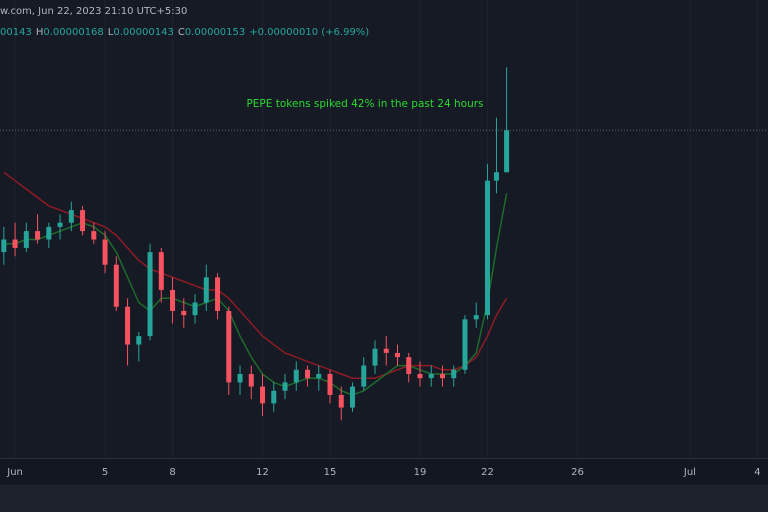 This screenshot has width=768, height=512. I want to click on x-tick-label: 4, so click(757, 472).